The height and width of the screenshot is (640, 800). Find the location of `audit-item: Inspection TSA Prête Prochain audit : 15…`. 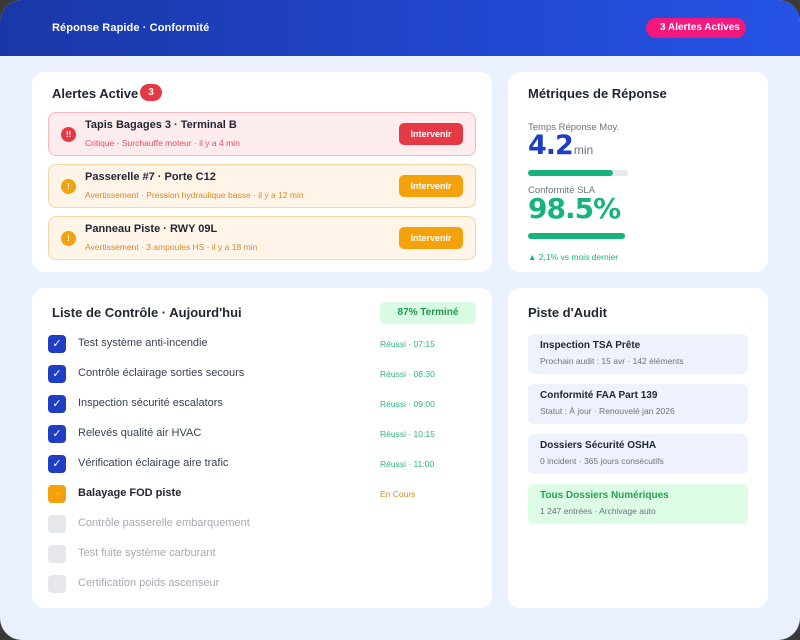

audit-item: Inspection TSA Prête Prochain audit : 15… is located at coordinates (638, 354).